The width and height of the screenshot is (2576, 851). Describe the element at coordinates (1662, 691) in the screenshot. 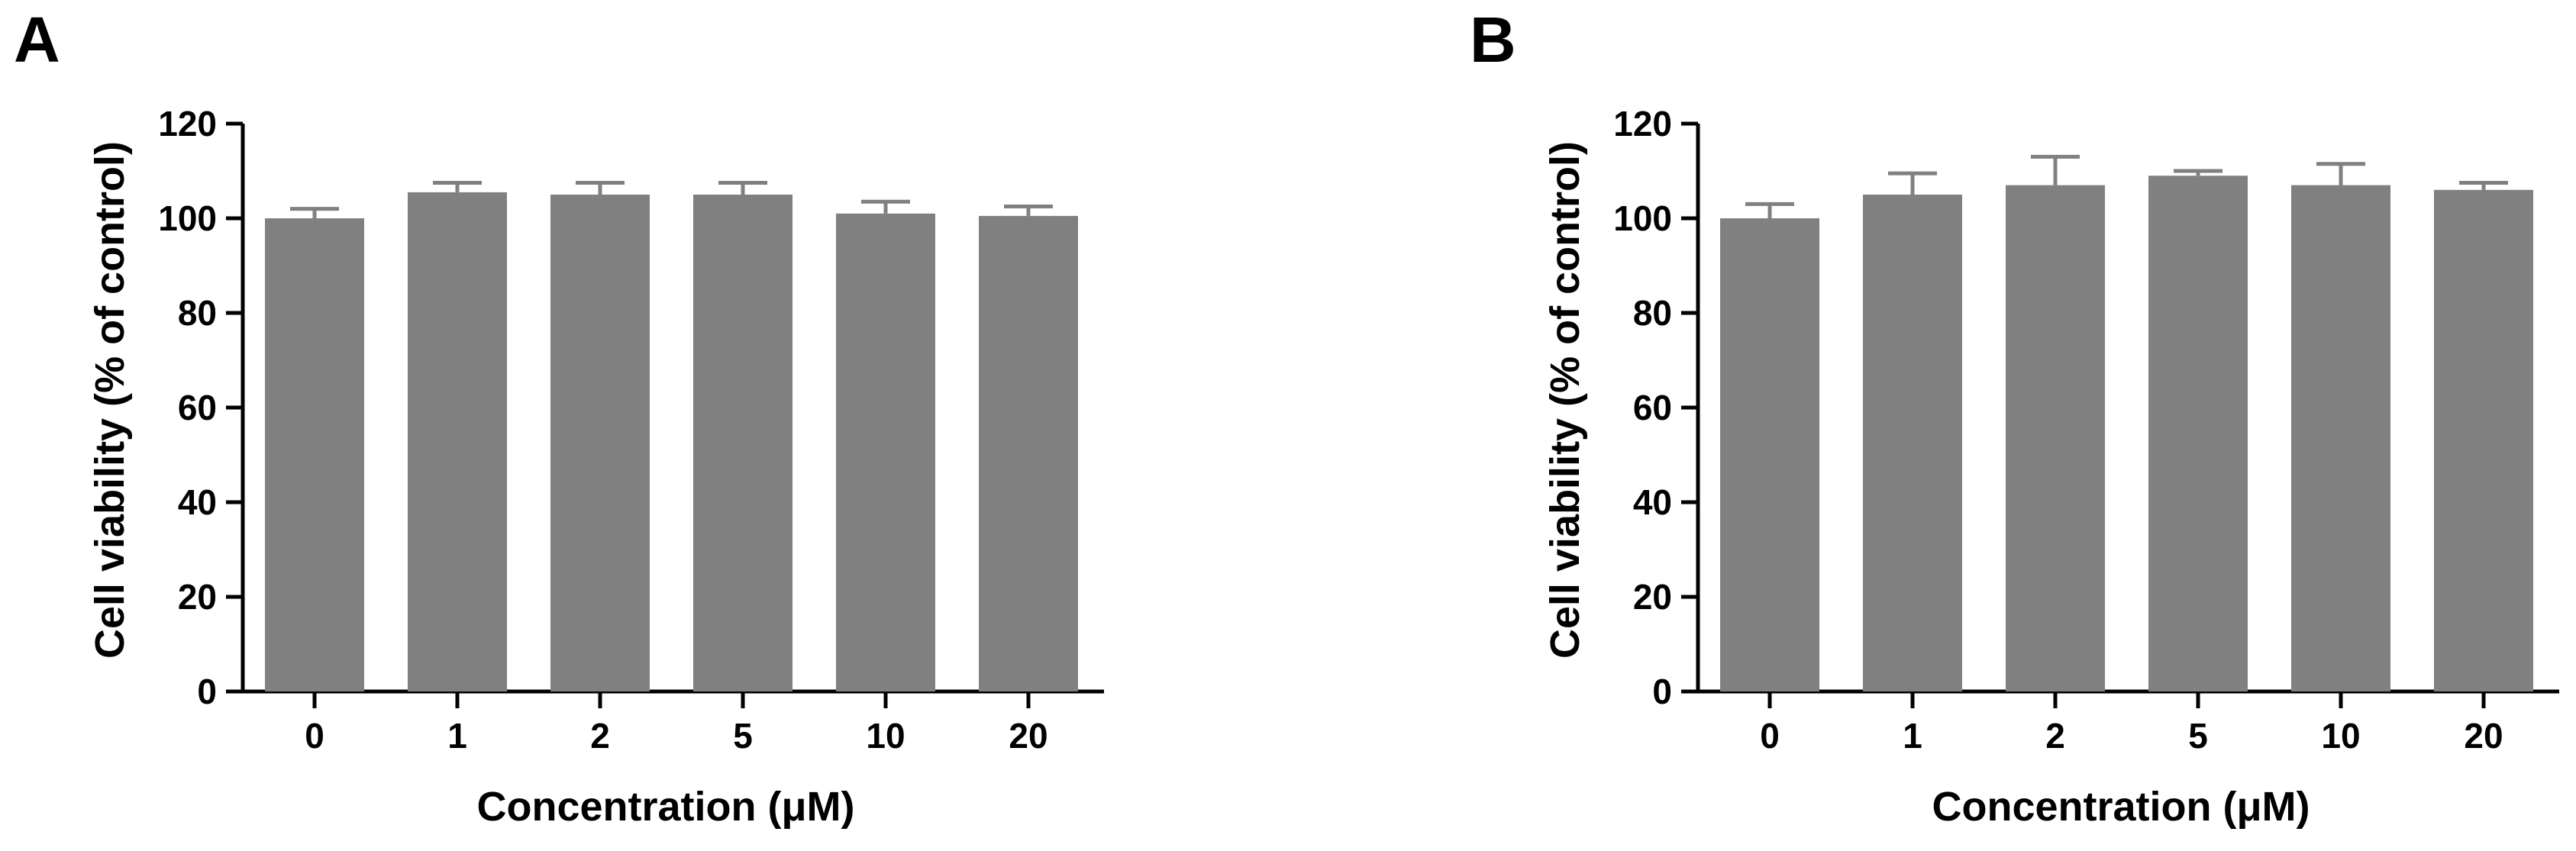

I see `y-tick-label-b-0: 0` at that location.